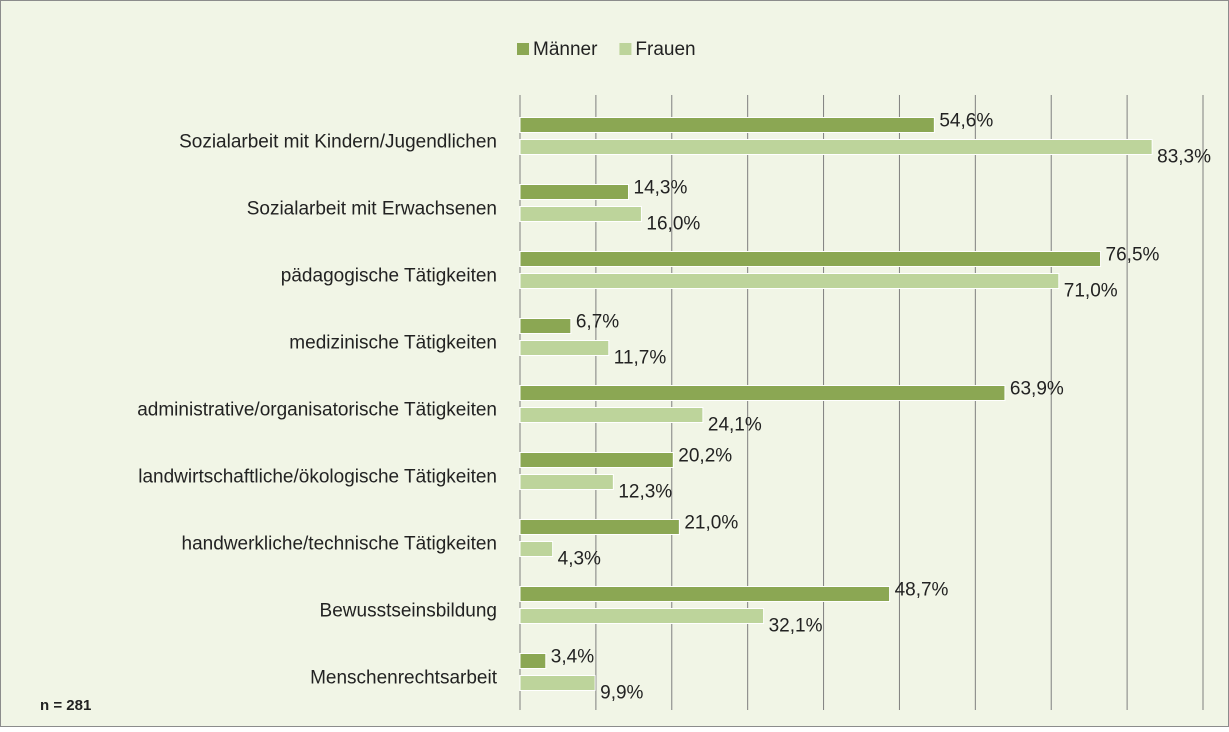 The image size is (1229, 732). I want to click on value-label: 76,5%, so click(1133, 255).